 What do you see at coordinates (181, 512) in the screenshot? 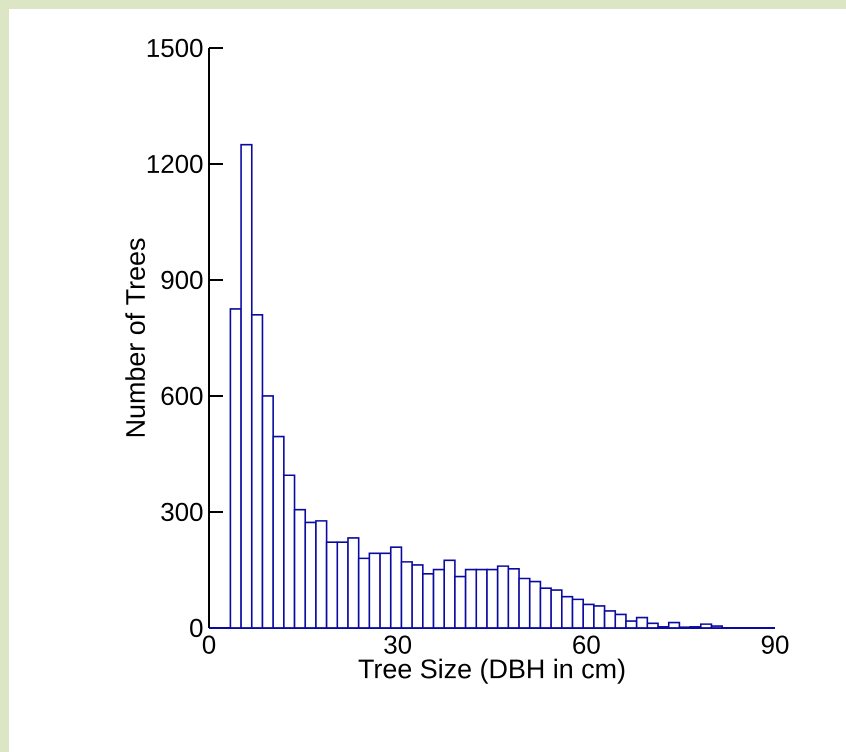
I see `y-tick-label: 300` at bounding box center [181, 512].